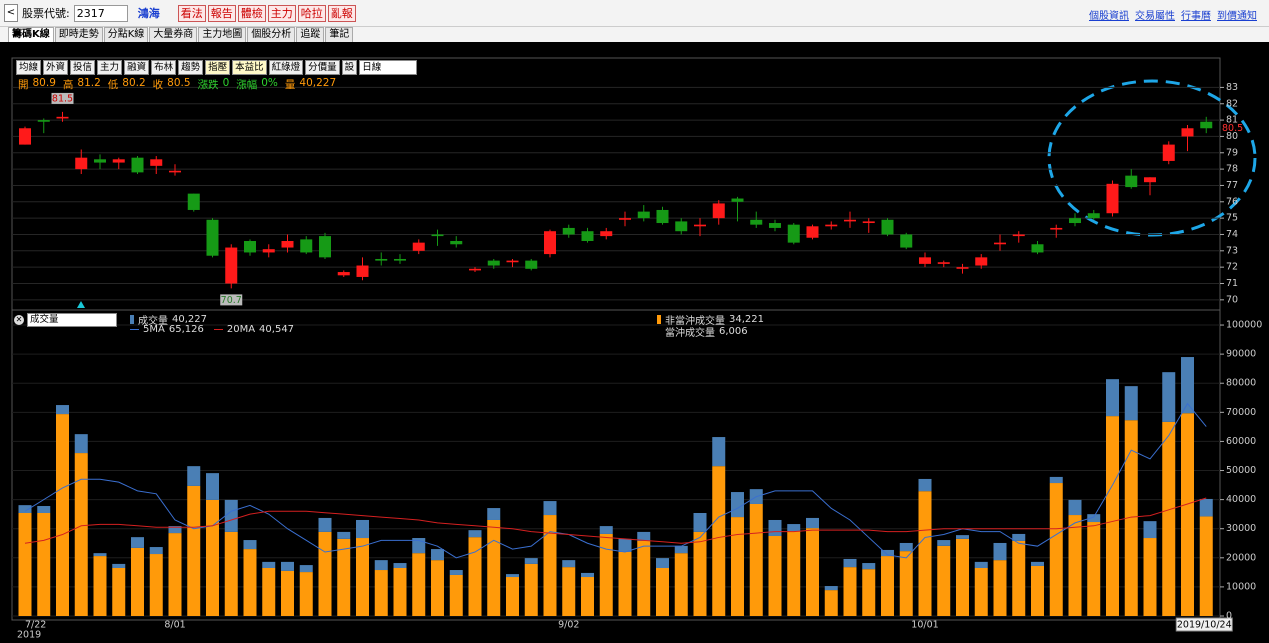  What do you see at coordinates (388, 67) in the screenshot?
I see `period-select: 日線` at bounding box center [388, 67].